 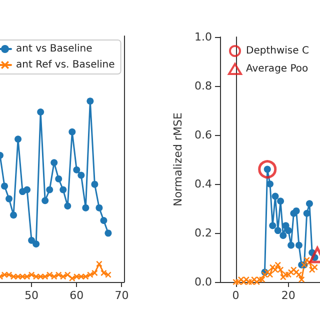 What do you see at coordinates (203, 282) in the screenshot?
I see `y-tick-label: 0.0` at bounding box center [203, 282].